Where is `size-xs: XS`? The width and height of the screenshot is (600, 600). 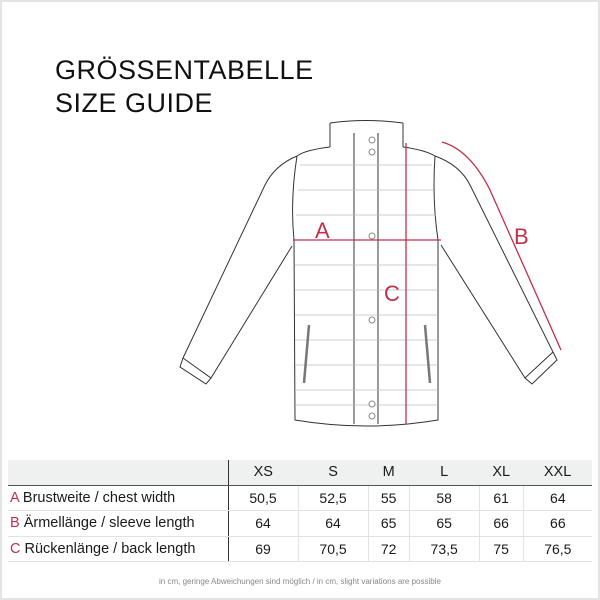 size-xs: XS is located at coordinates (263, 473).